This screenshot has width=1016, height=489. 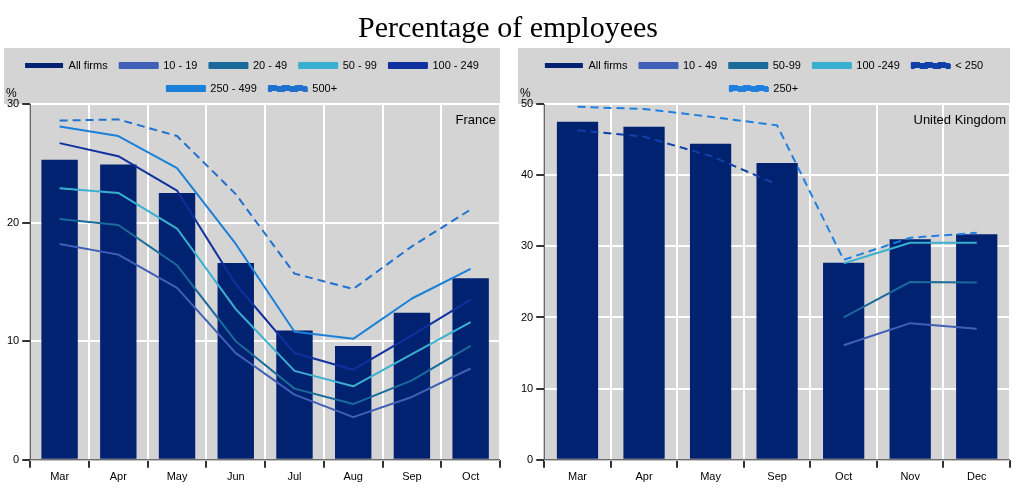 What do you see at coordinates (294, 476) in the screenshot?
I see `x-tick-label: Jul` at bounding box center [294, 476].